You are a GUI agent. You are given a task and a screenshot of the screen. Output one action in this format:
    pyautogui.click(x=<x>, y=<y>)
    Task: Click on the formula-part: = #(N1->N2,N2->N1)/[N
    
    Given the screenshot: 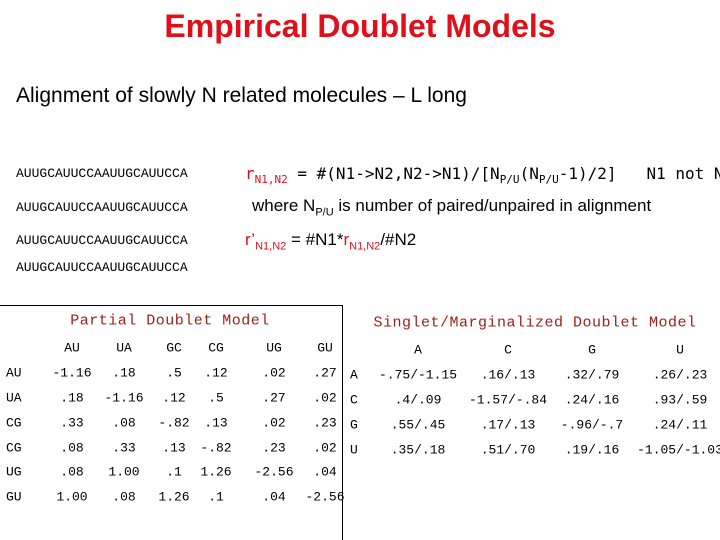 What is the action you would take?
    pyautogui.click(x=393, y=173)
    